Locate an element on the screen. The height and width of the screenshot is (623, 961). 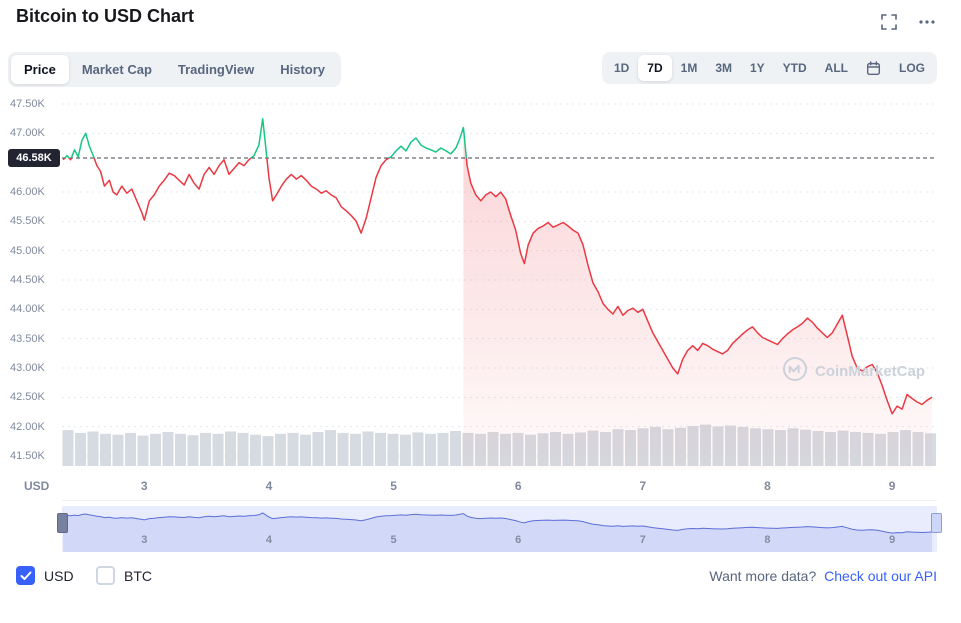
range-1m: 1M is located at coordinates (689, 68).